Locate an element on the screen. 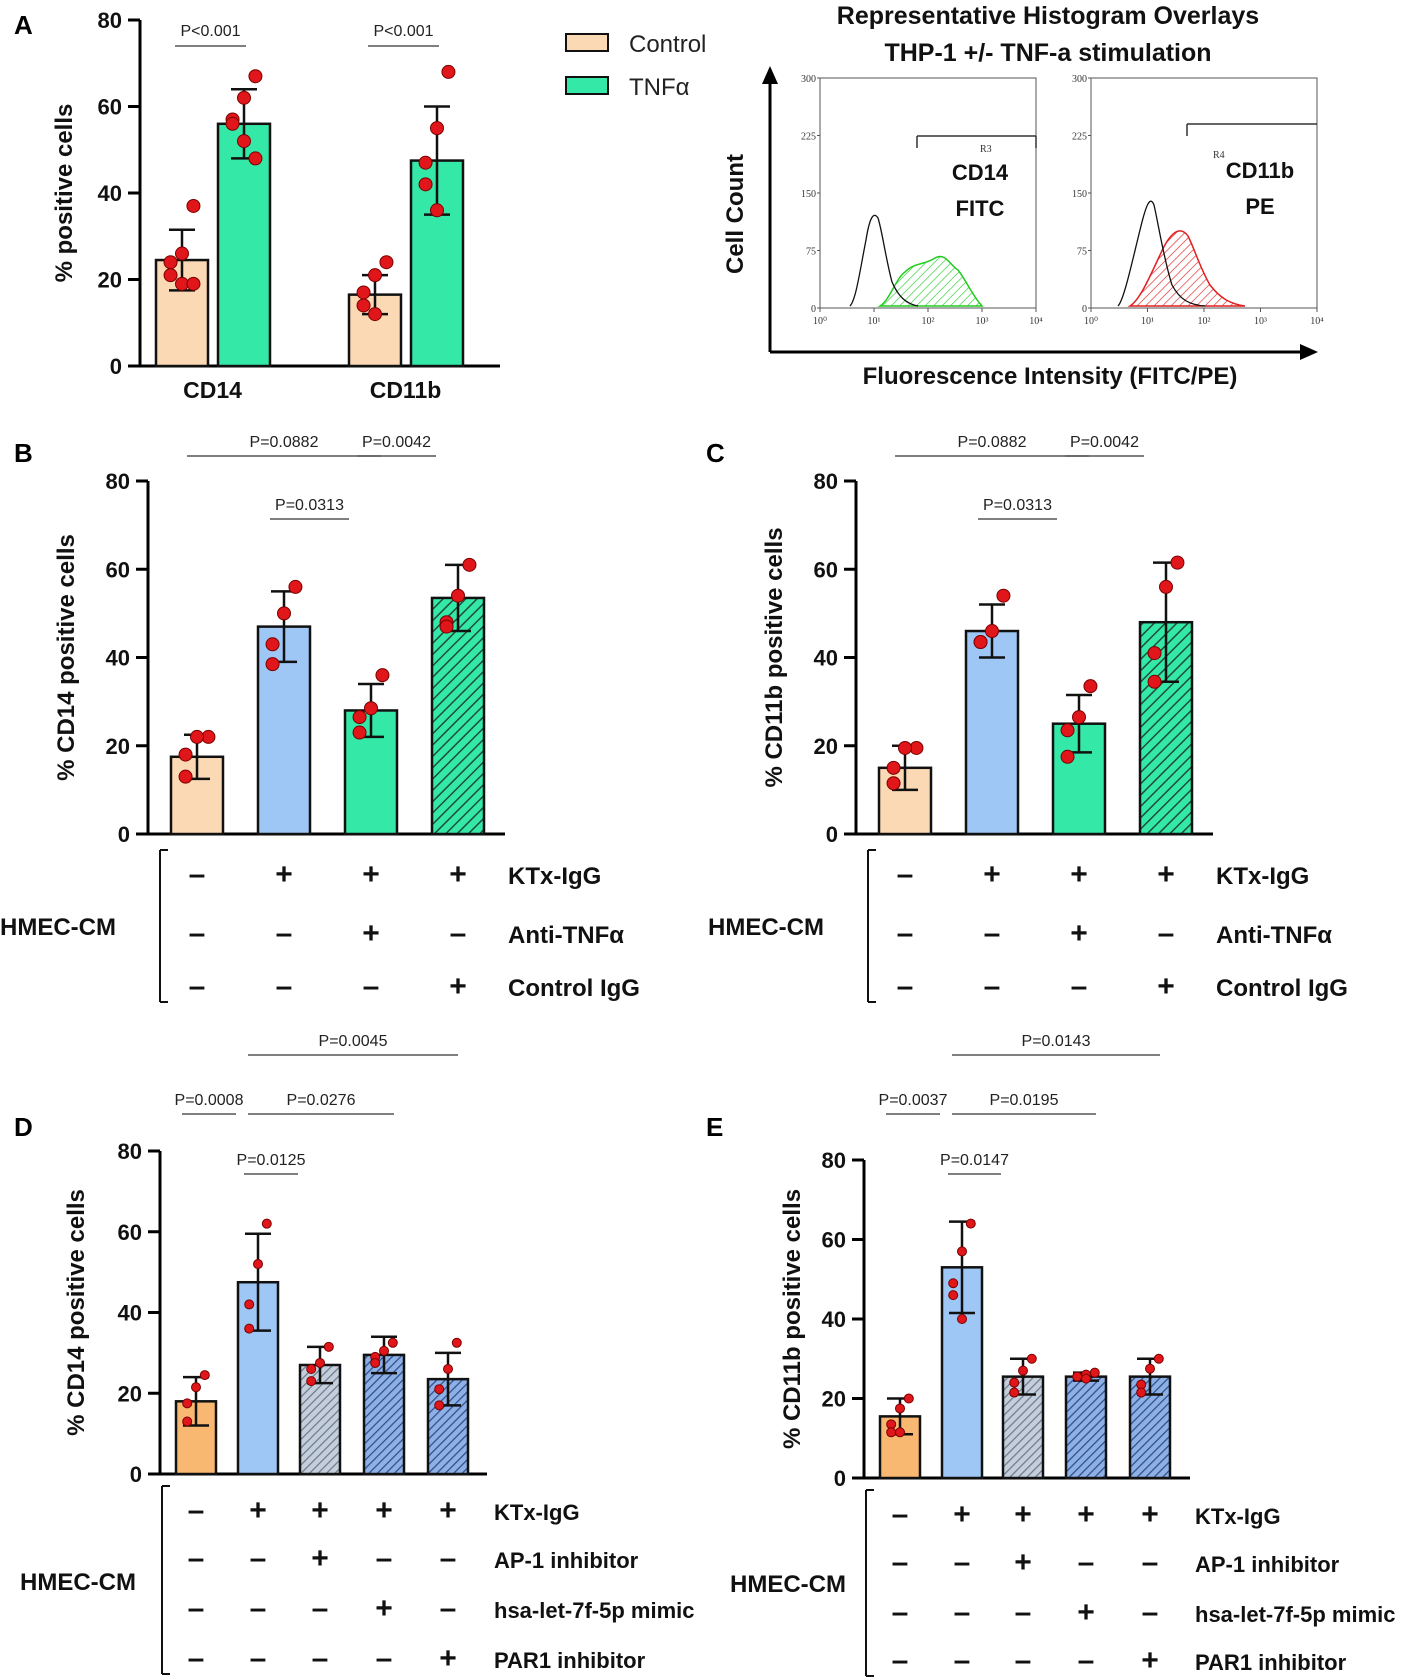 The image size is (1417, 1680). panel-e-pvalue: P=0.0143 is located at coordinates (1056, 1041).